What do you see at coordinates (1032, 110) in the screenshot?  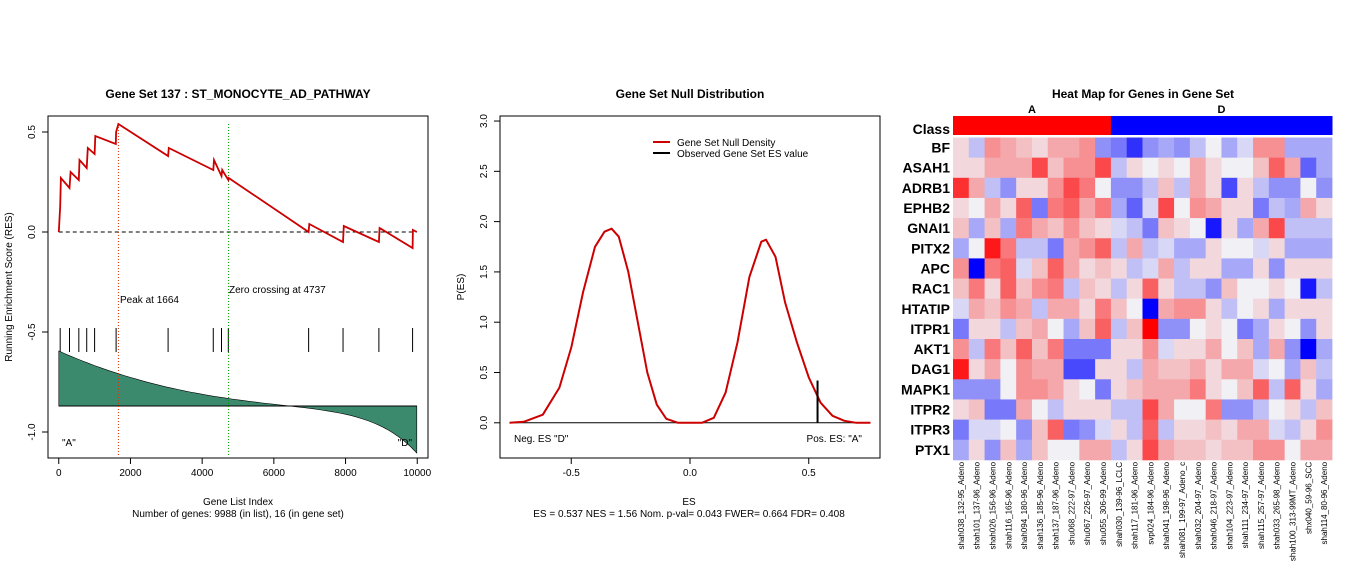 I see `class-label: A` at bounding box center [1032, 110].